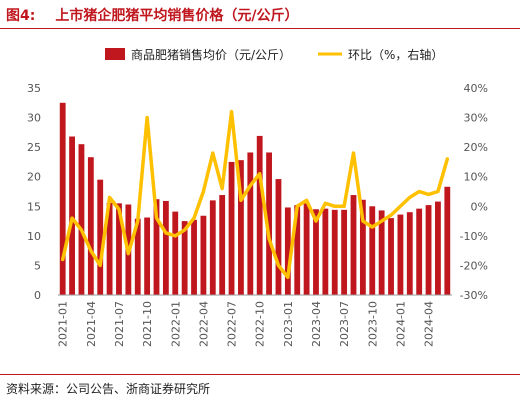  What do you see at coordinates (476, 118) in the screenshot?
I see `y-right-tick-label: 30%` at bounding box center [476, 118].